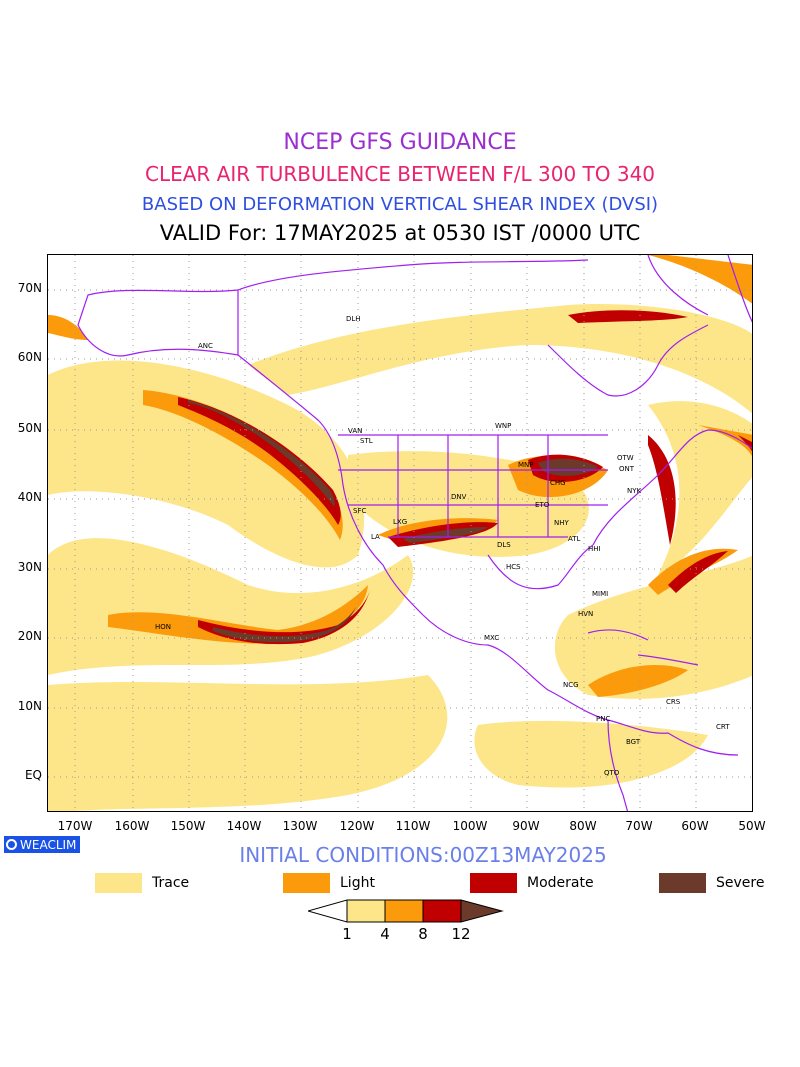 The width and height of the screenshot is (800, 1067). Describe the element at coordinates (740, 883) in the screenshot. I see `legend-label-severe: Severe` at that location.